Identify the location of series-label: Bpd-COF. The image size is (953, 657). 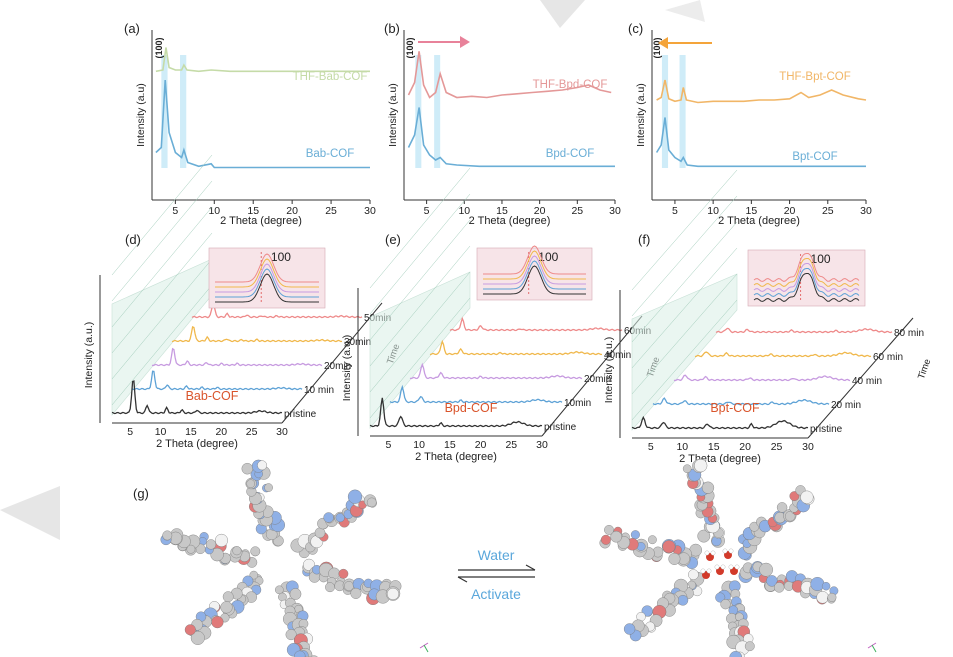
(570, 154).